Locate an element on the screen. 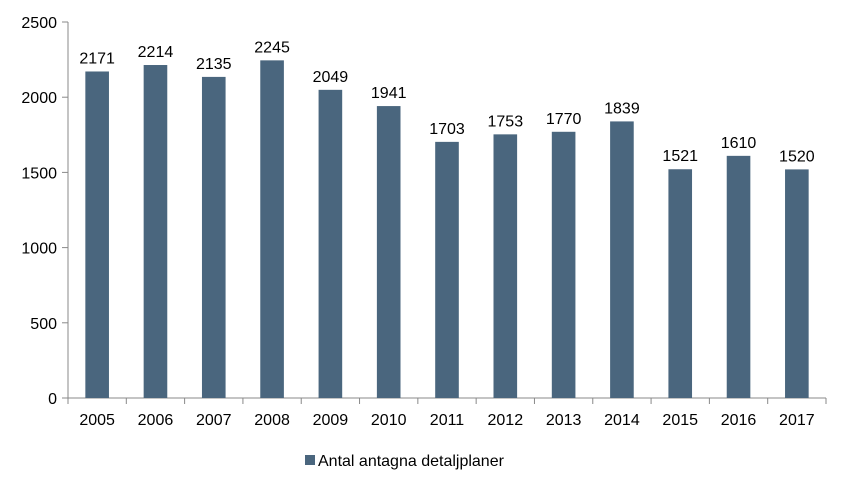  bar-2006 is located at coordinates (155, 231).